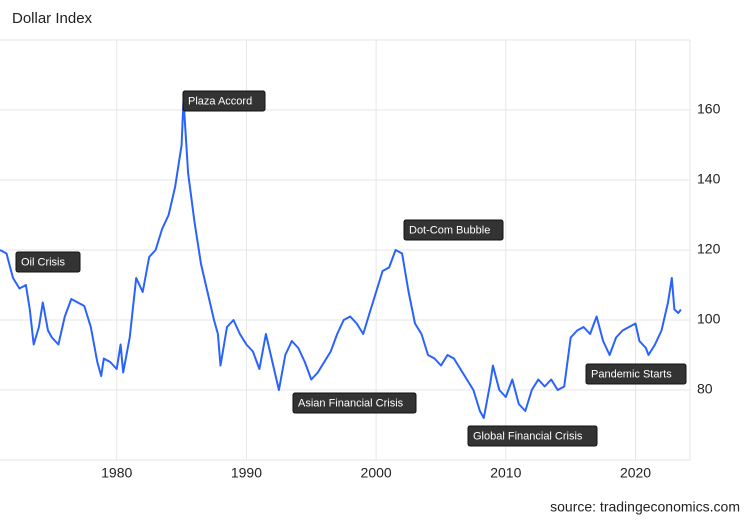 The width and height of the screenshot is (750, 520). Describe the element at coordinates (351, 403) in the screenshot. I see `annotation: Asian Financial Crisis` at that location.